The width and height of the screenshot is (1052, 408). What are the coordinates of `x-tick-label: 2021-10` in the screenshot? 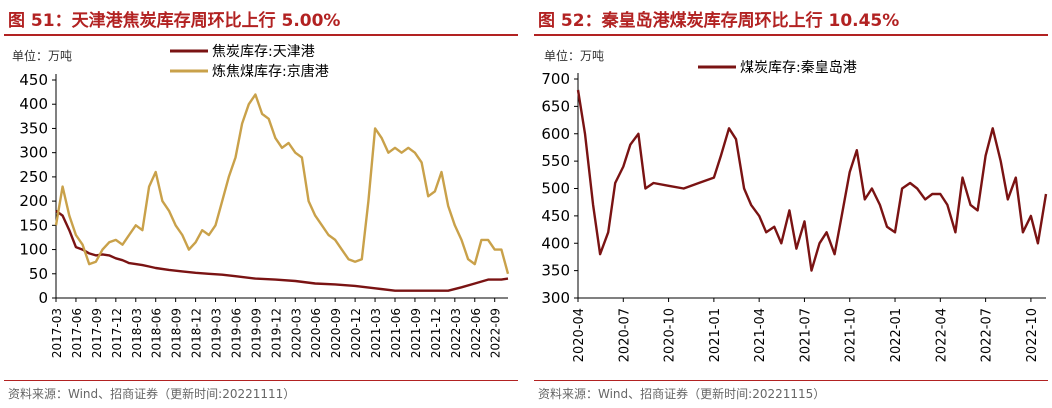 It's located at (851, 335).